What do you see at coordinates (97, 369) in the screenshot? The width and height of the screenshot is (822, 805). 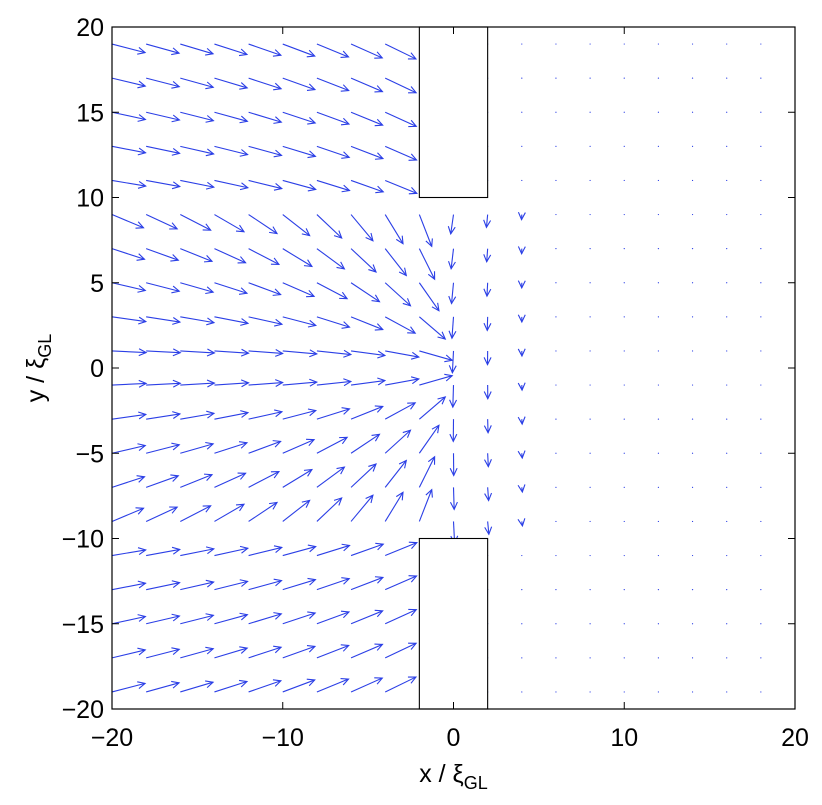 I see `y-tick-label: 0` at bounding box center [97, 369].